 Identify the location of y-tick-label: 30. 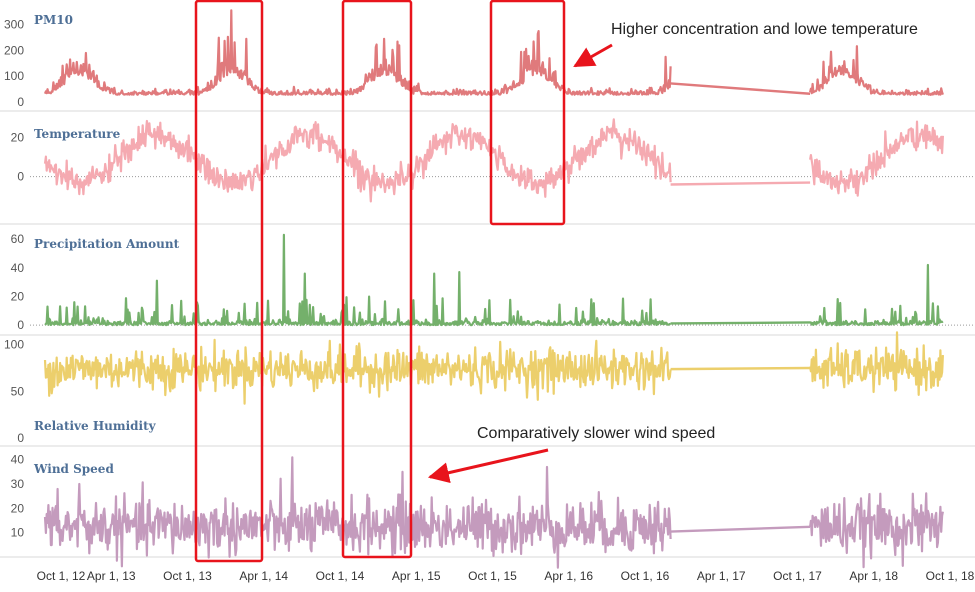
(18, 484).